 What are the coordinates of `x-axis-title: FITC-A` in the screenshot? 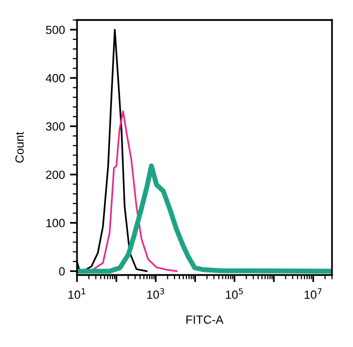 It's located at (205, 319).